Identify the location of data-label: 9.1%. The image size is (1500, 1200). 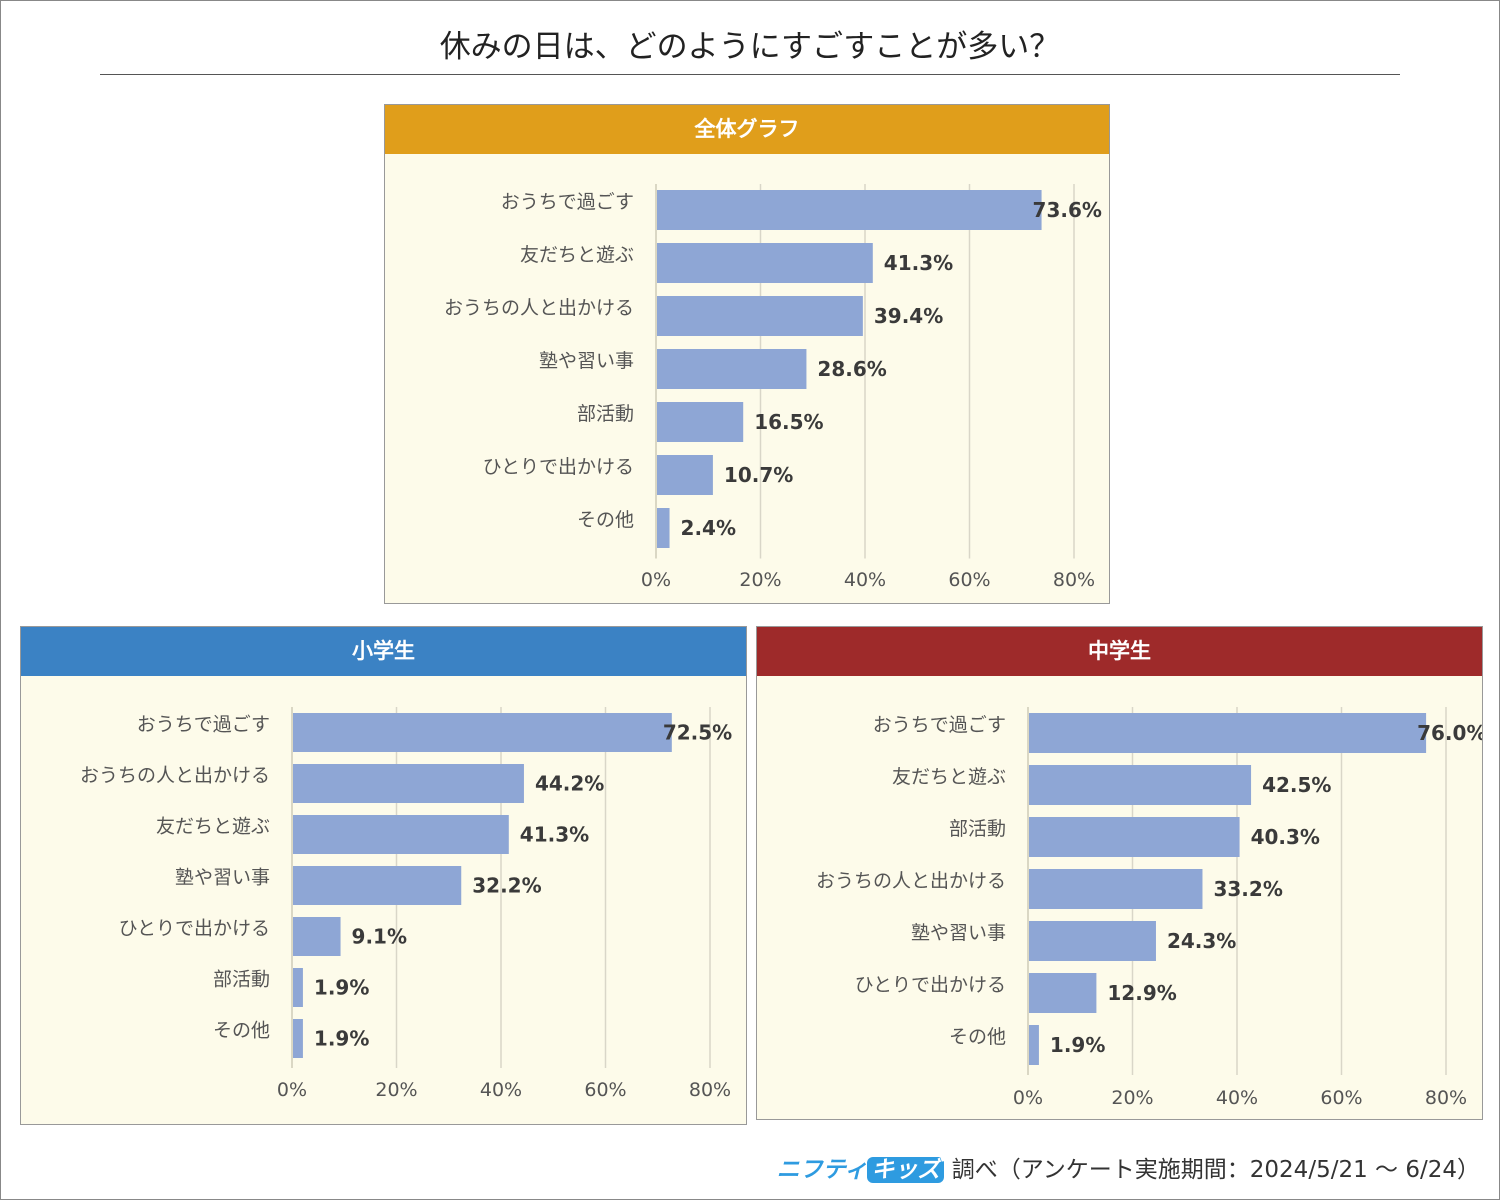
(379, 937).